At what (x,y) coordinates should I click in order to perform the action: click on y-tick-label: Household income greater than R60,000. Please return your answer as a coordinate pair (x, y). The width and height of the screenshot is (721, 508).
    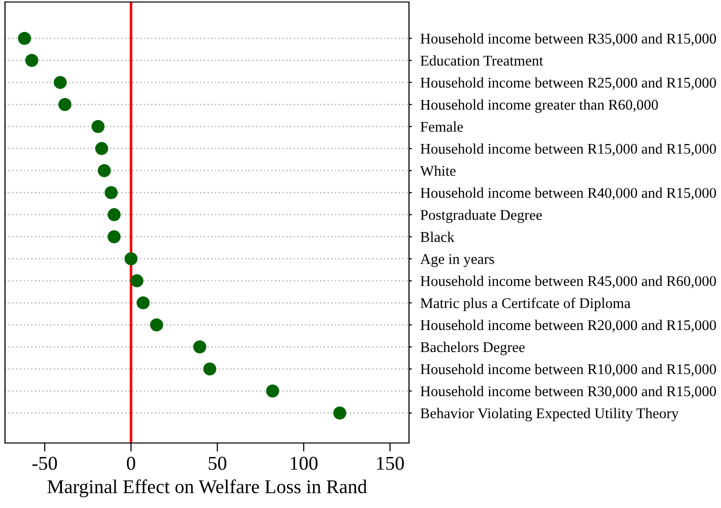
    Looking at the image, I should click on (539, 106).